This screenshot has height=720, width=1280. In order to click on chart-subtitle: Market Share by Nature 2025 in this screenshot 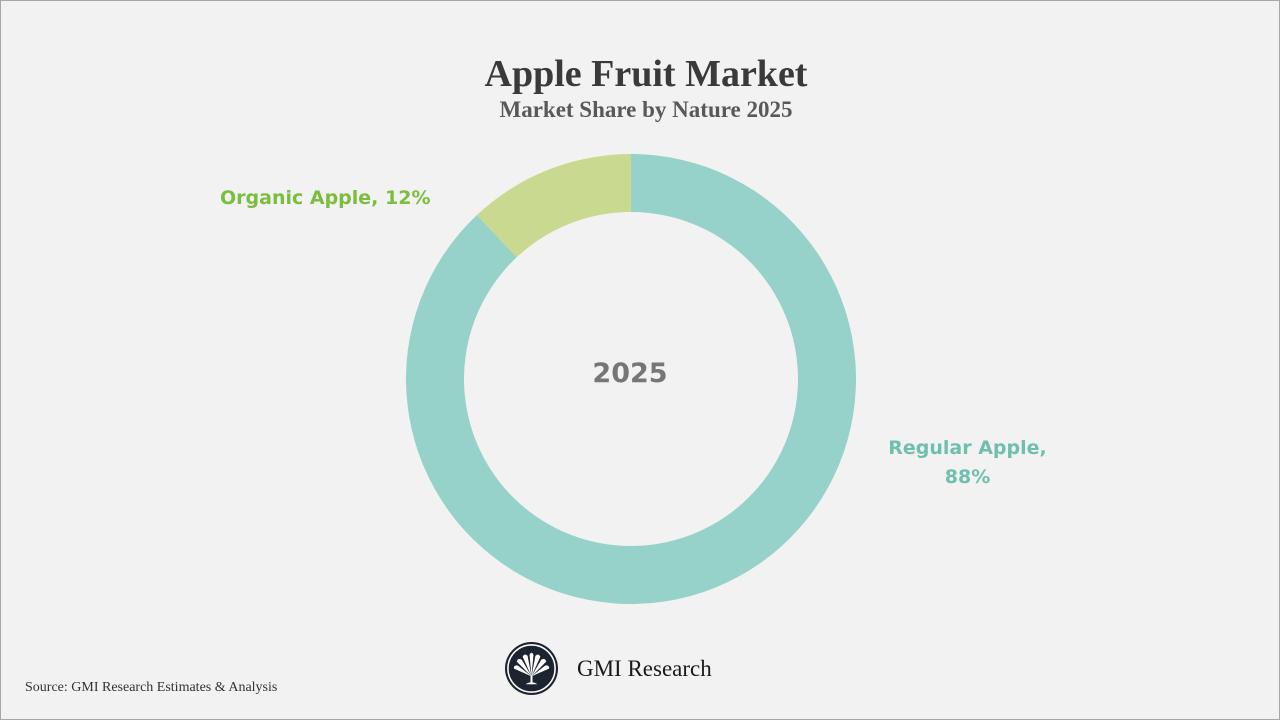, I will do `click(646, 109)`.